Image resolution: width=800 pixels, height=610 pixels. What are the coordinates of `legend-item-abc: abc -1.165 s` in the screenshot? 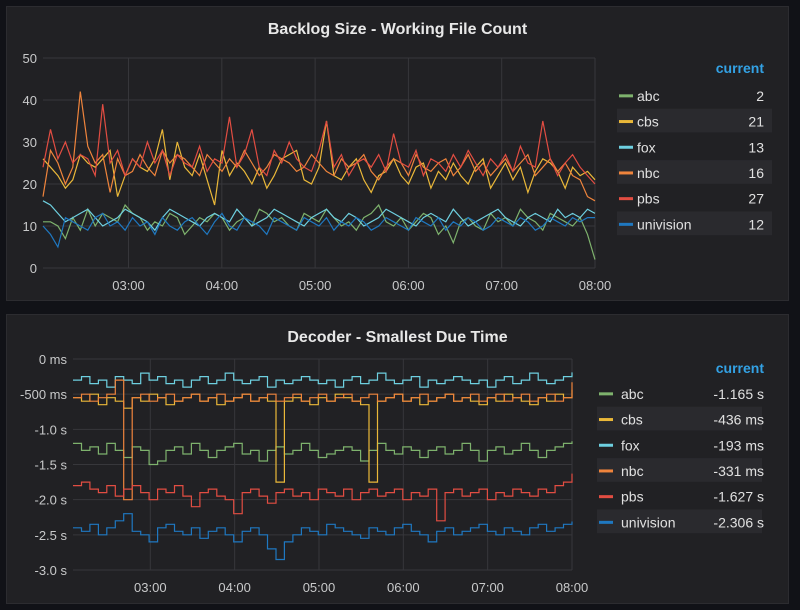 It's located at (681, 394).